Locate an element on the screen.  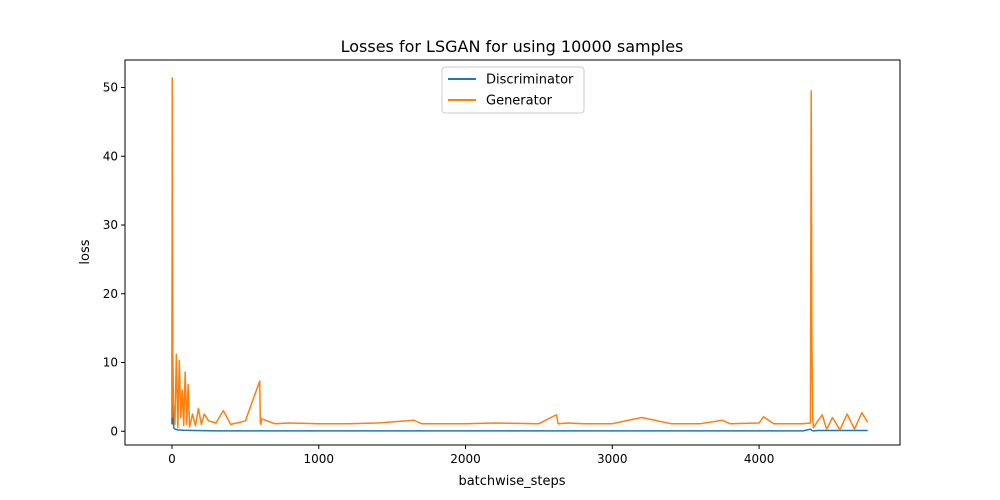
x-tick-label: 4000 is located at coordinates (759, 459).